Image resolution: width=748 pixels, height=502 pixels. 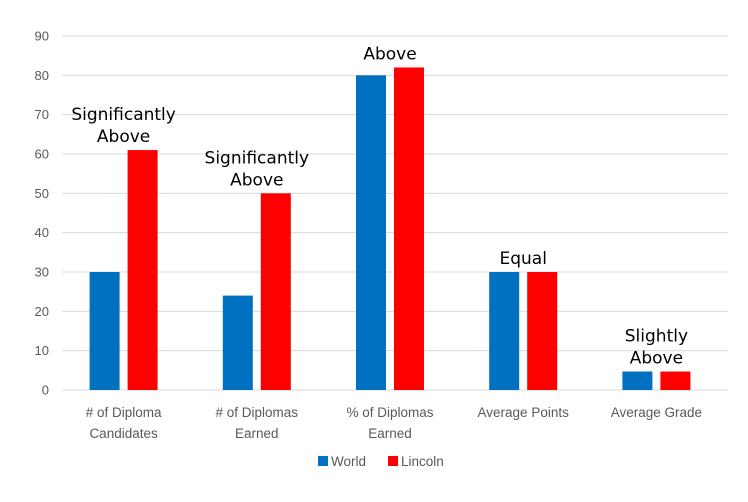 I want to click on annotation-label: Equal, so click(x=522, y=259).